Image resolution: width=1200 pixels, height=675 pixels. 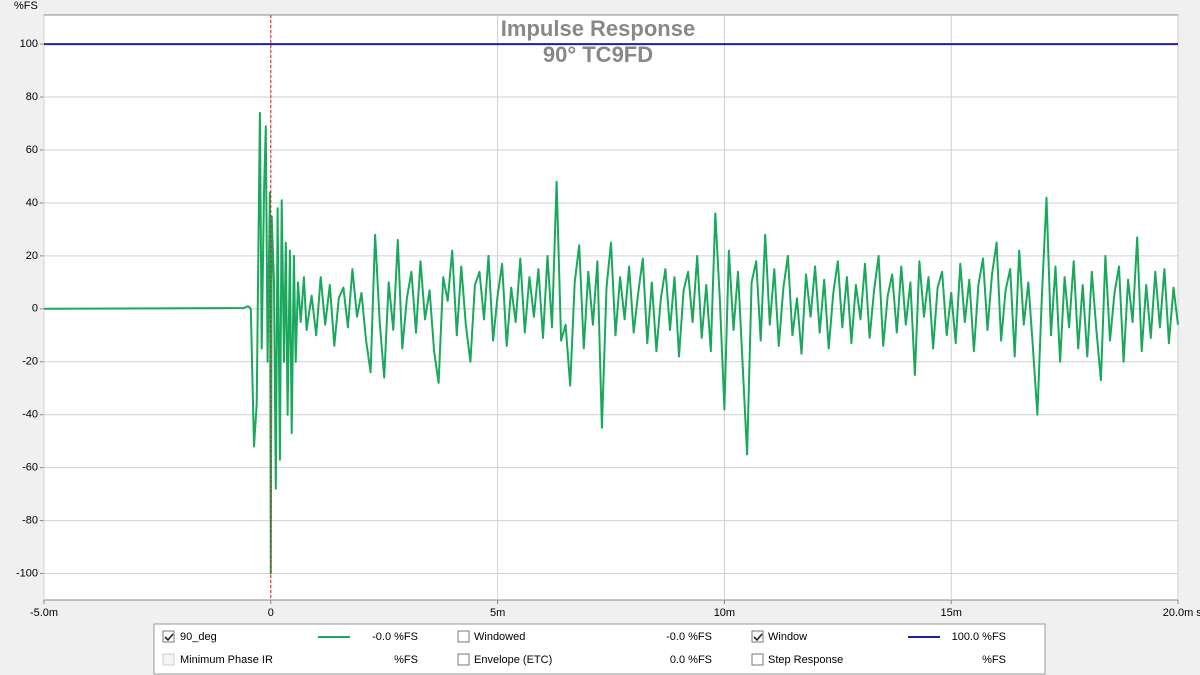 I want to click on legend-panel, so click(x=599, y=649).